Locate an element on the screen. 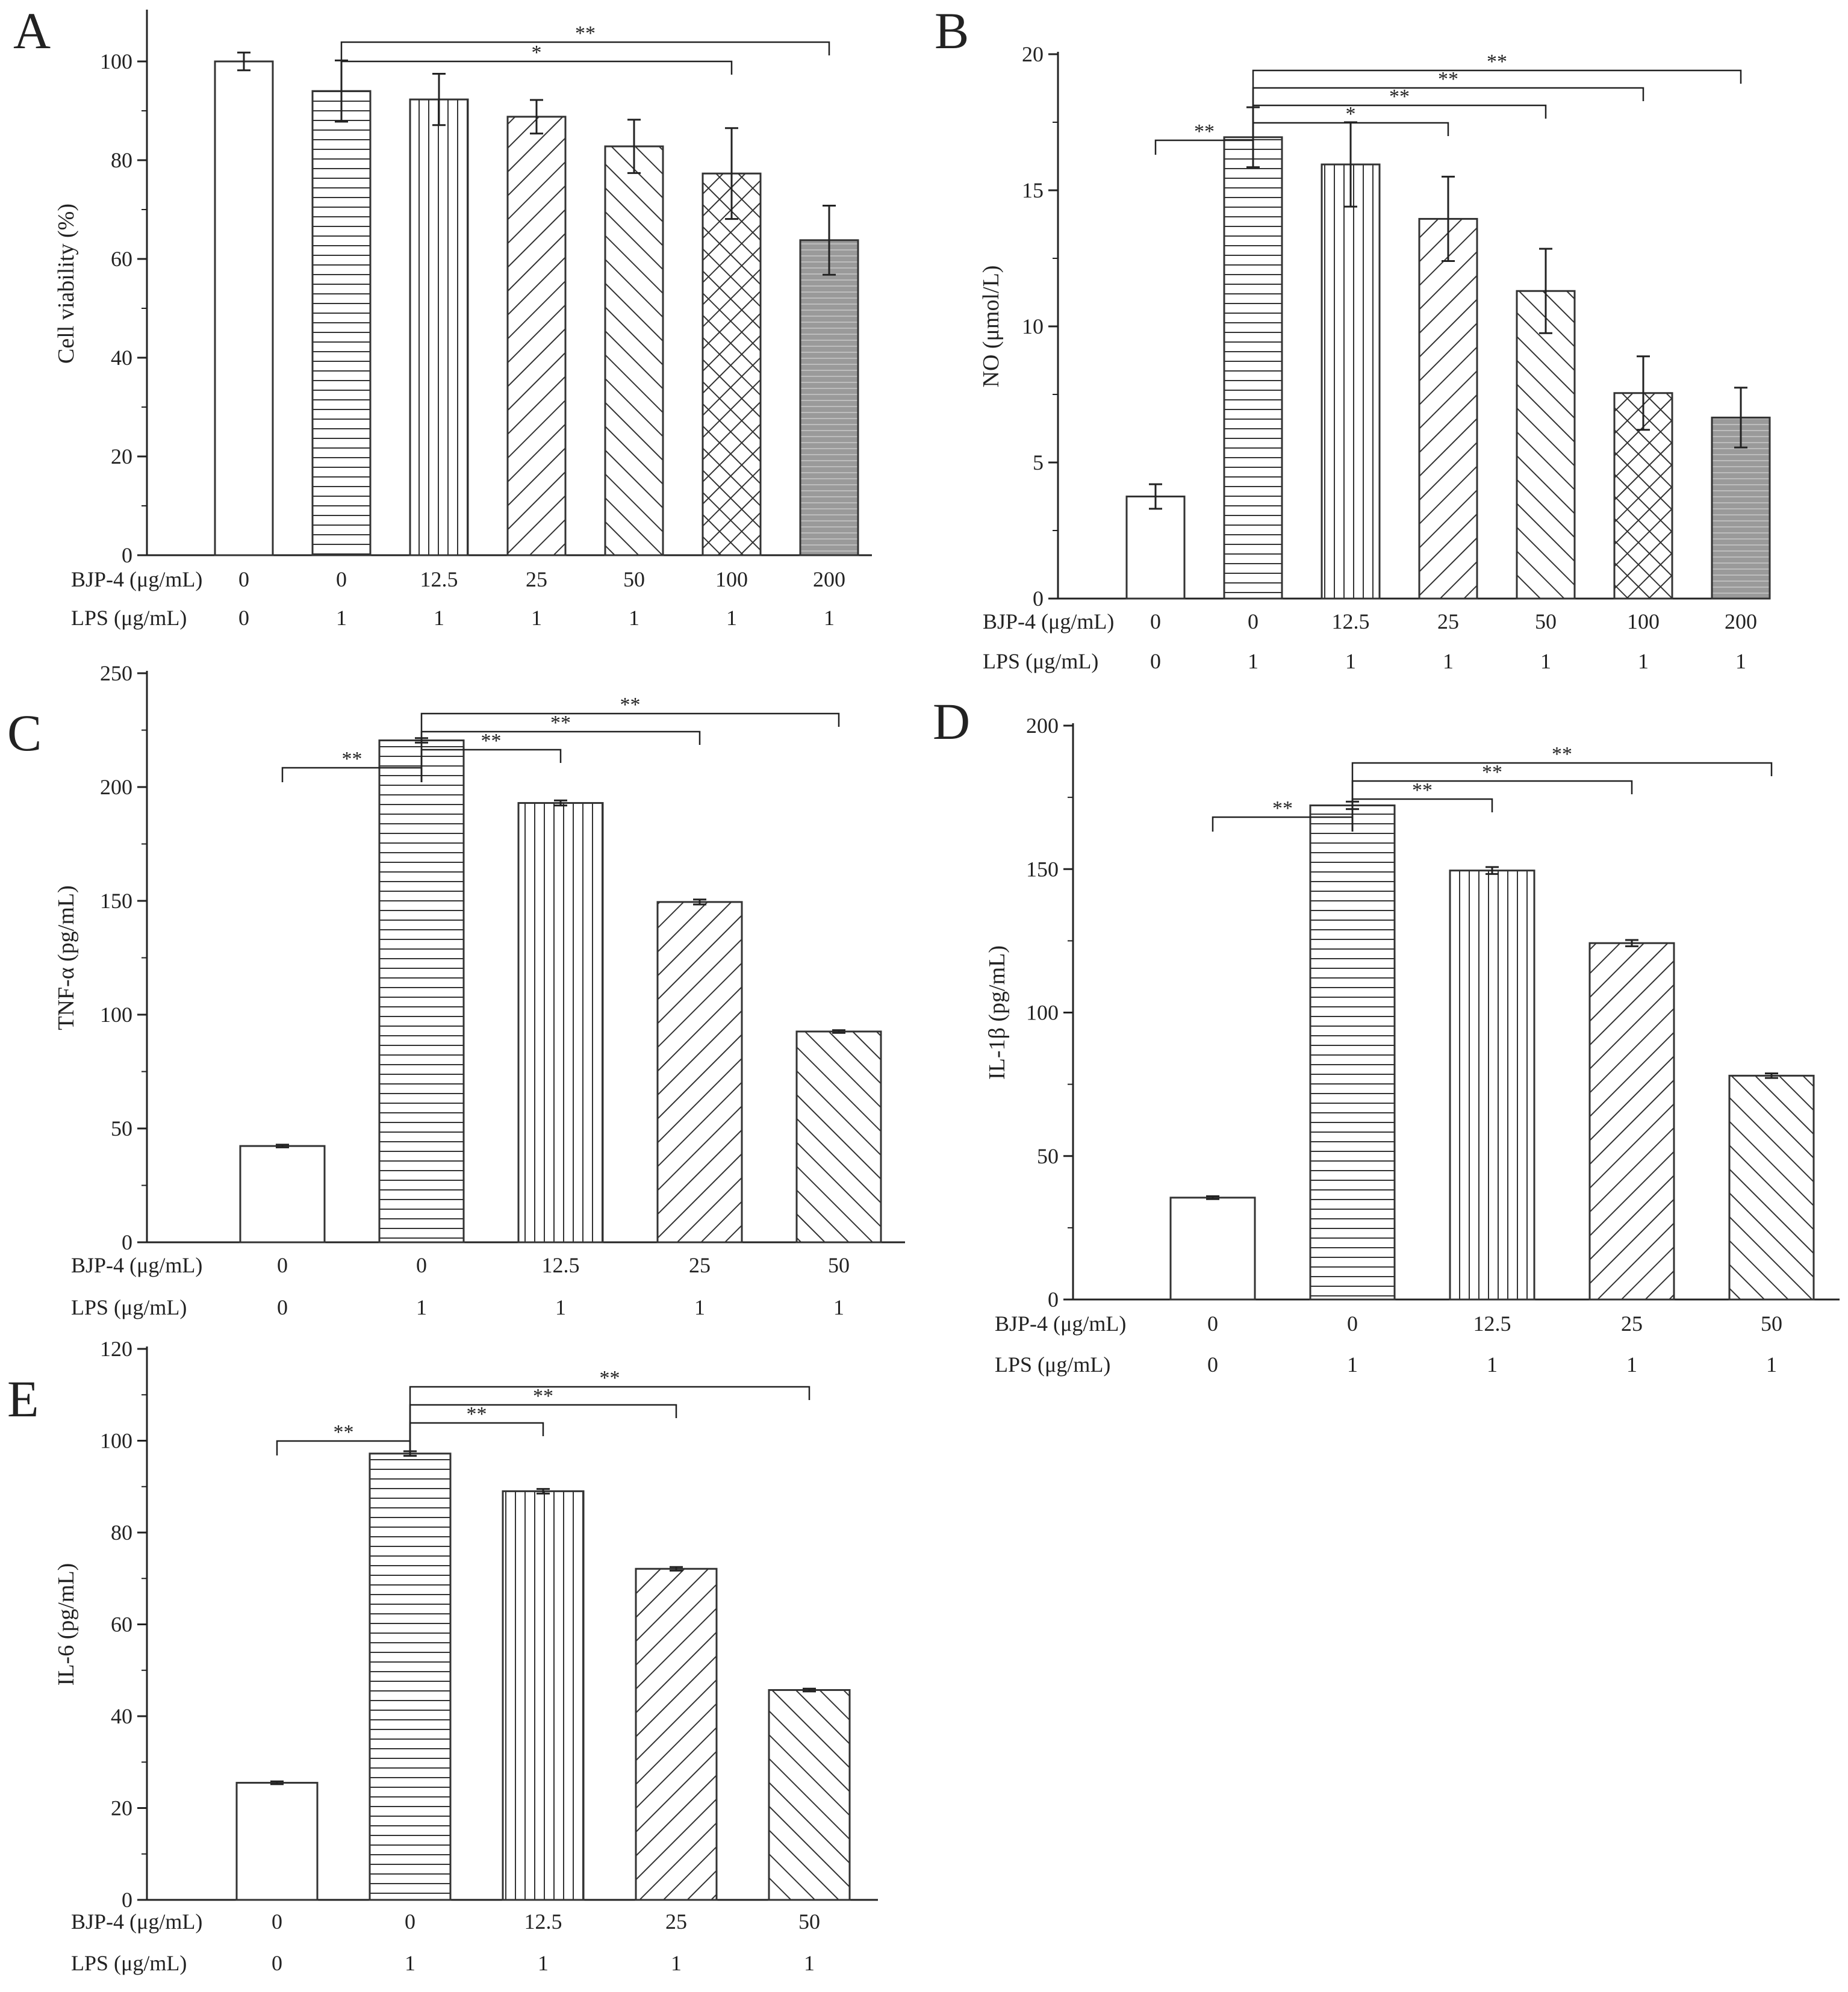 The height and width of the screenshot is (1992, 1848). y-tick-label: 5 is located at coordinates (1038, 462).